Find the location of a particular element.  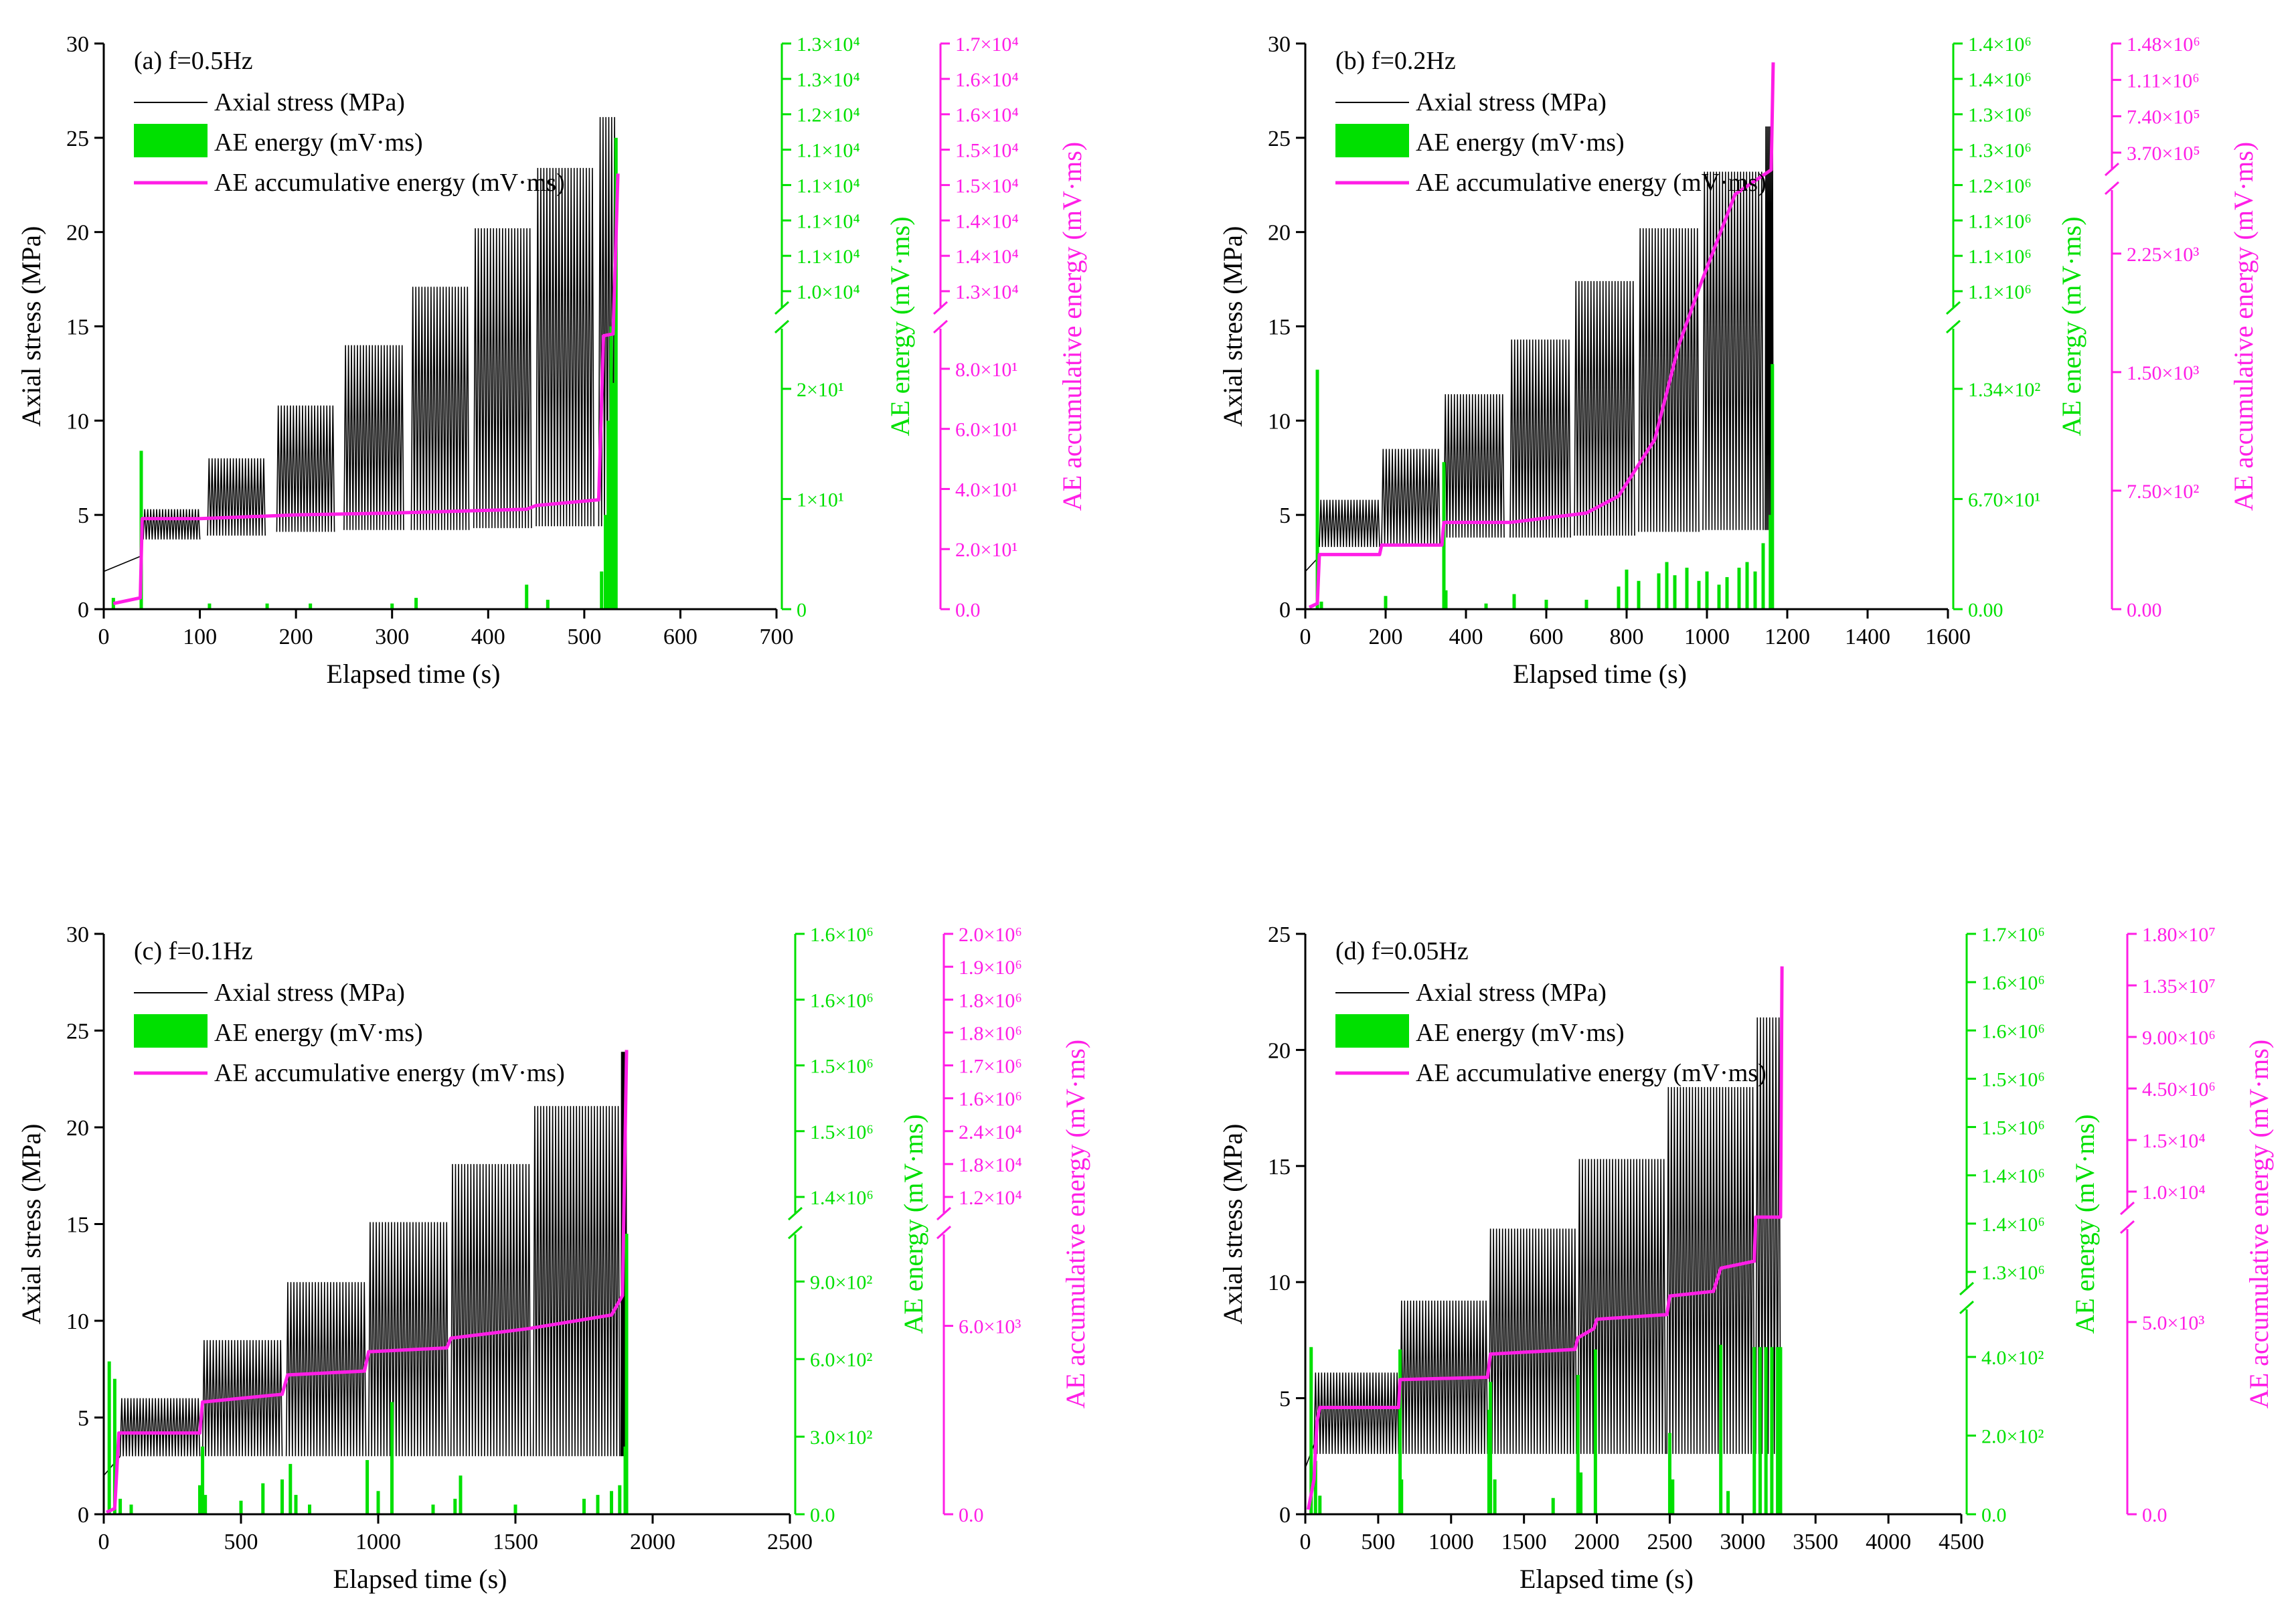

accum-tick-label: 0.0 is located at coordinates (2154, 1515).